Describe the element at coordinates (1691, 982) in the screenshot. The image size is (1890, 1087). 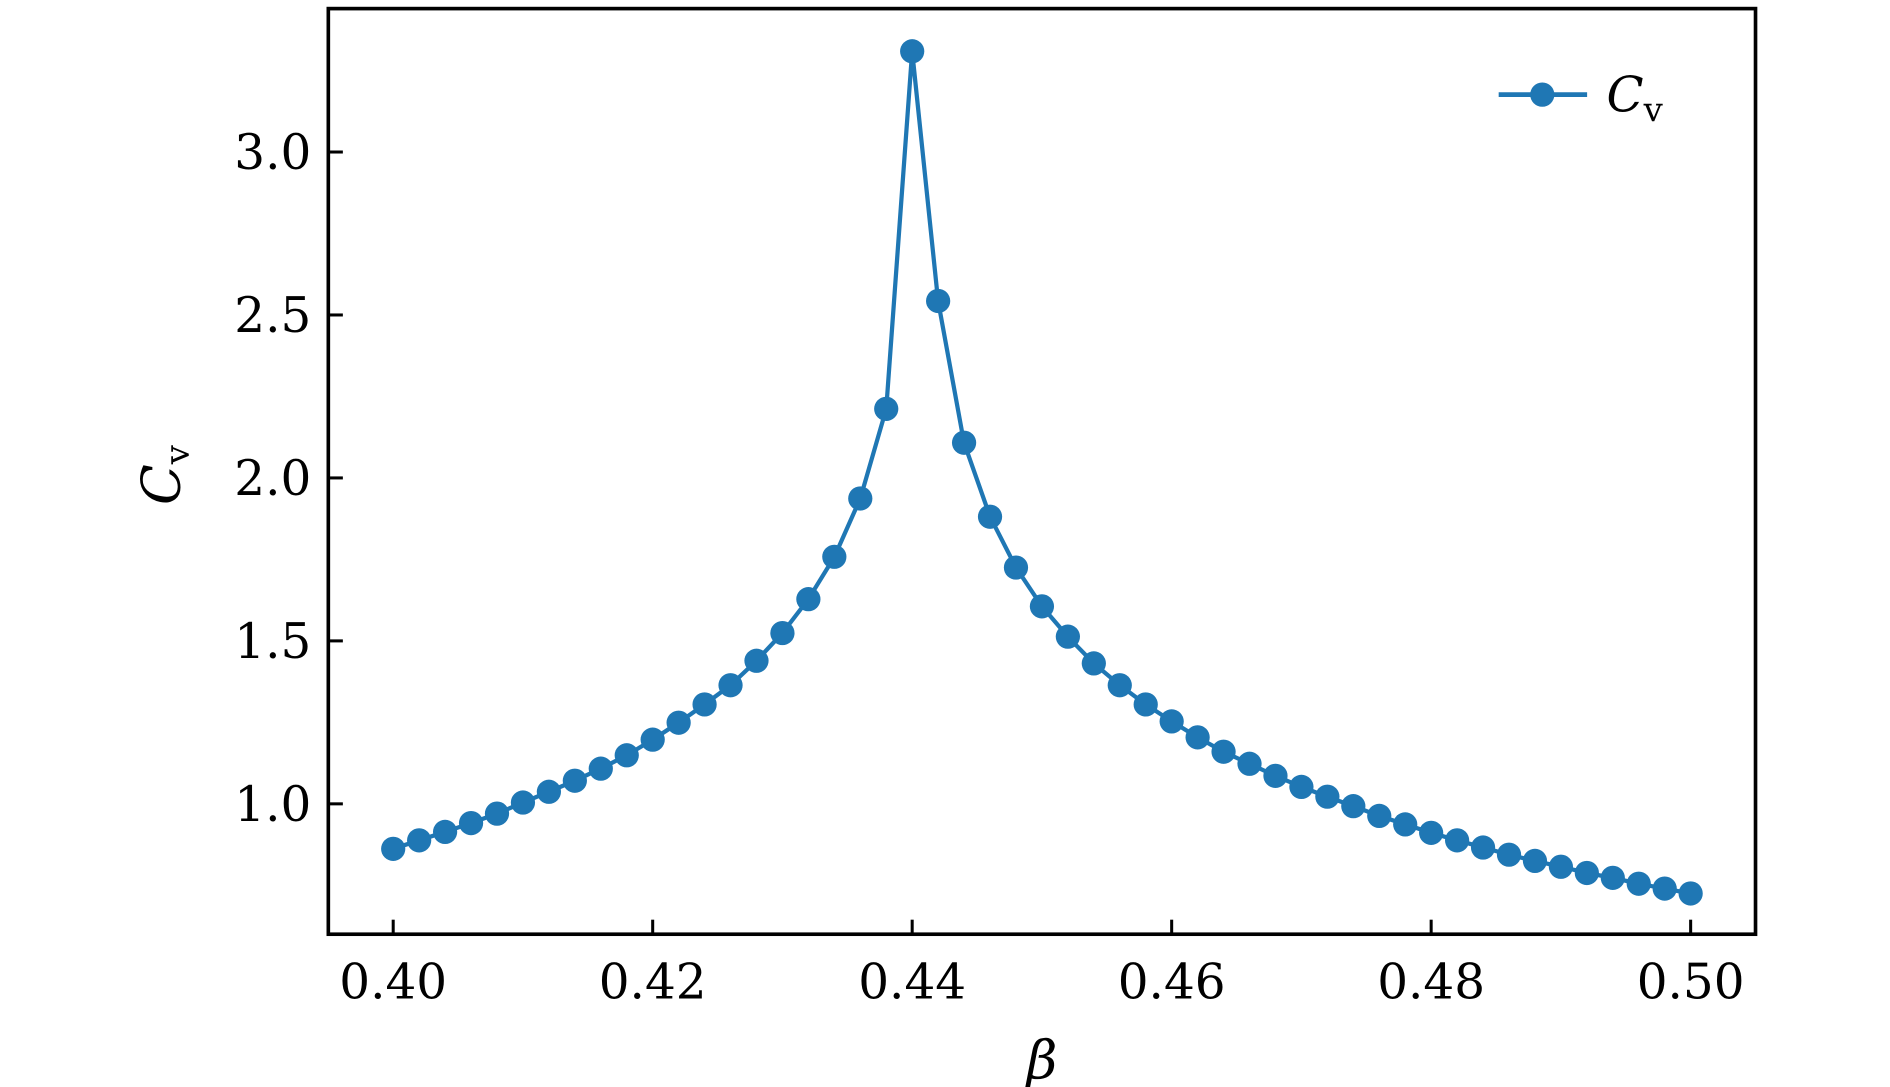
I see `x-tick-label: 0.50` at that location.